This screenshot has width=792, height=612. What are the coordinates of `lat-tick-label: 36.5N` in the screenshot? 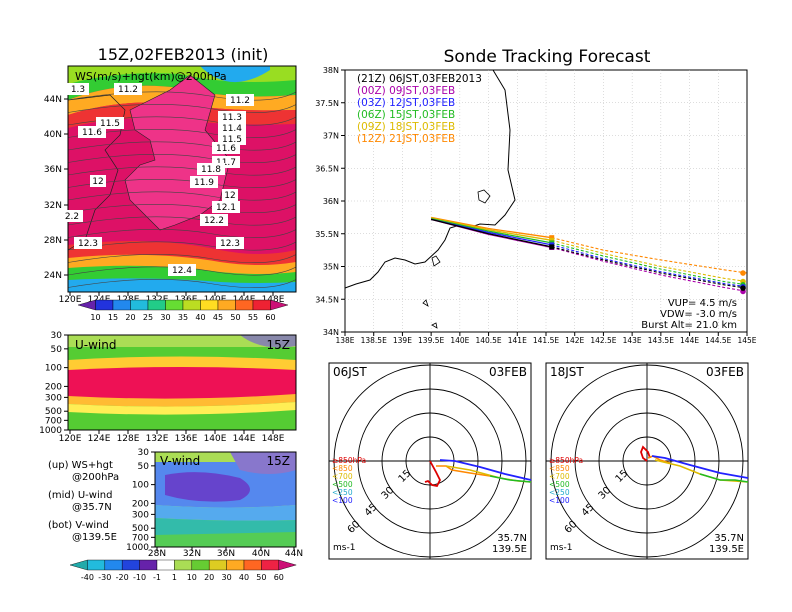 It's located at (327, 168).